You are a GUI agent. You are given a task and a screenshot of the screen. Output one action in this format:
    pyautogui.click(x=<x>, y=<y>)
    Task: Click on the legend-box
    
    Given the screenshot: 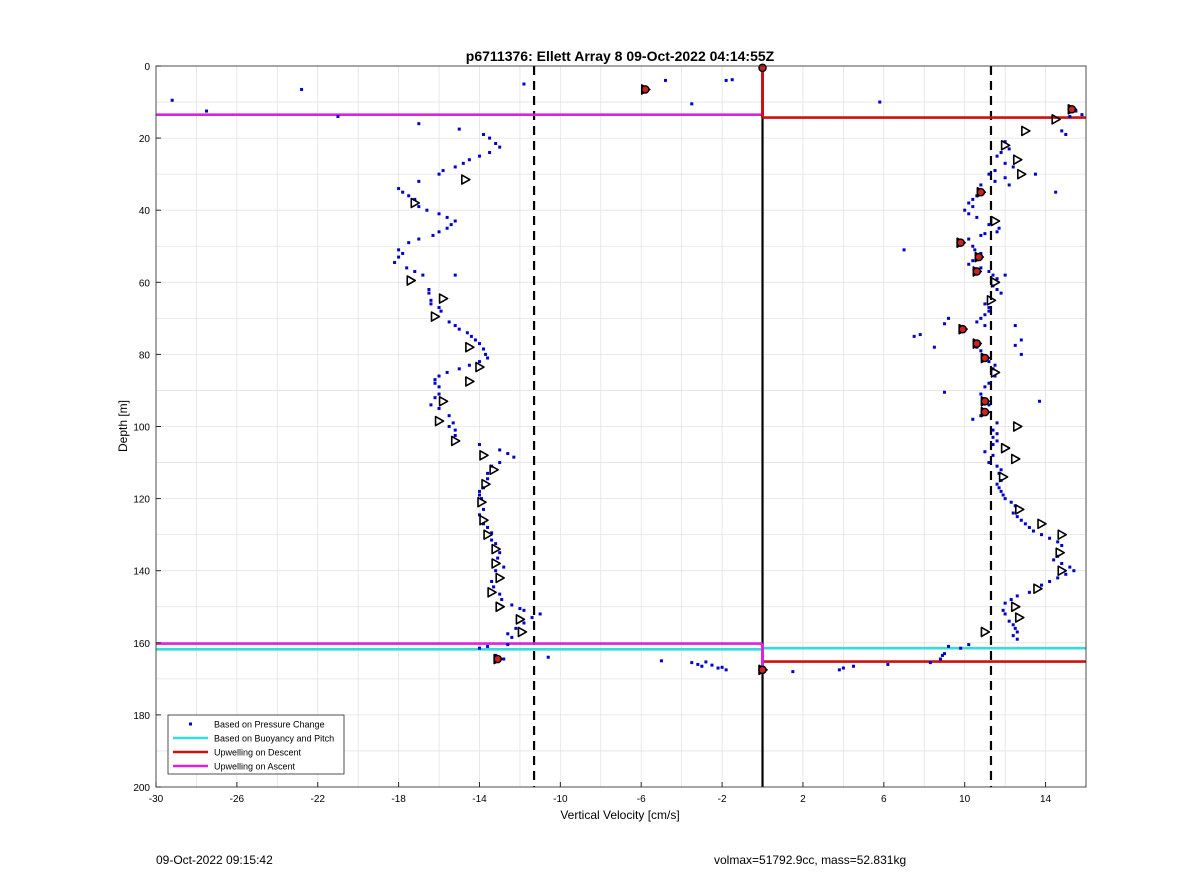 What is the action you would take?
    pyautogui.click(x=256, y=744)
    